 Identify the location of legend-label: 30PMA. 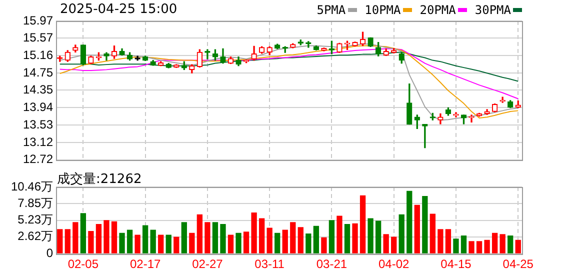
(492, 10).